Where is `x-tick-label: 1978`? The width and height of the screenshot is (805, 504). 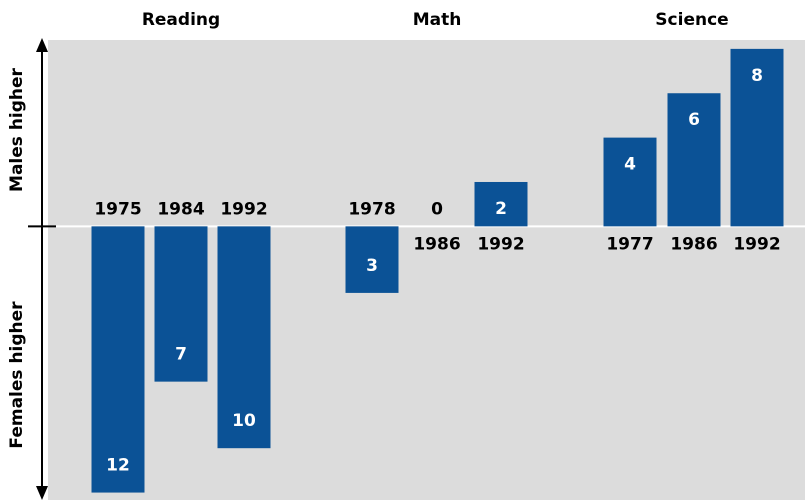 x-tick-label: 1978 is located at coordinates (371, 209).